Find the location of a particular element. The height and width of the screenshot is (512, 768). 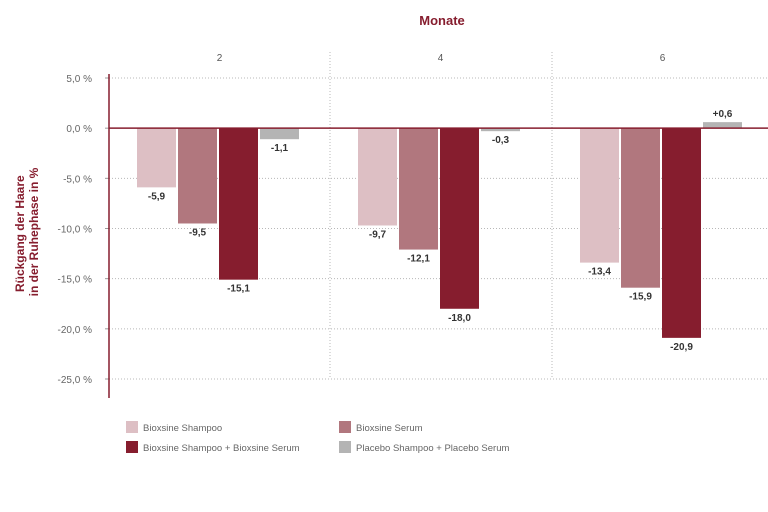

y-axis-label-line-1: Rückgang der Haare is located at coordinates (20, 233).